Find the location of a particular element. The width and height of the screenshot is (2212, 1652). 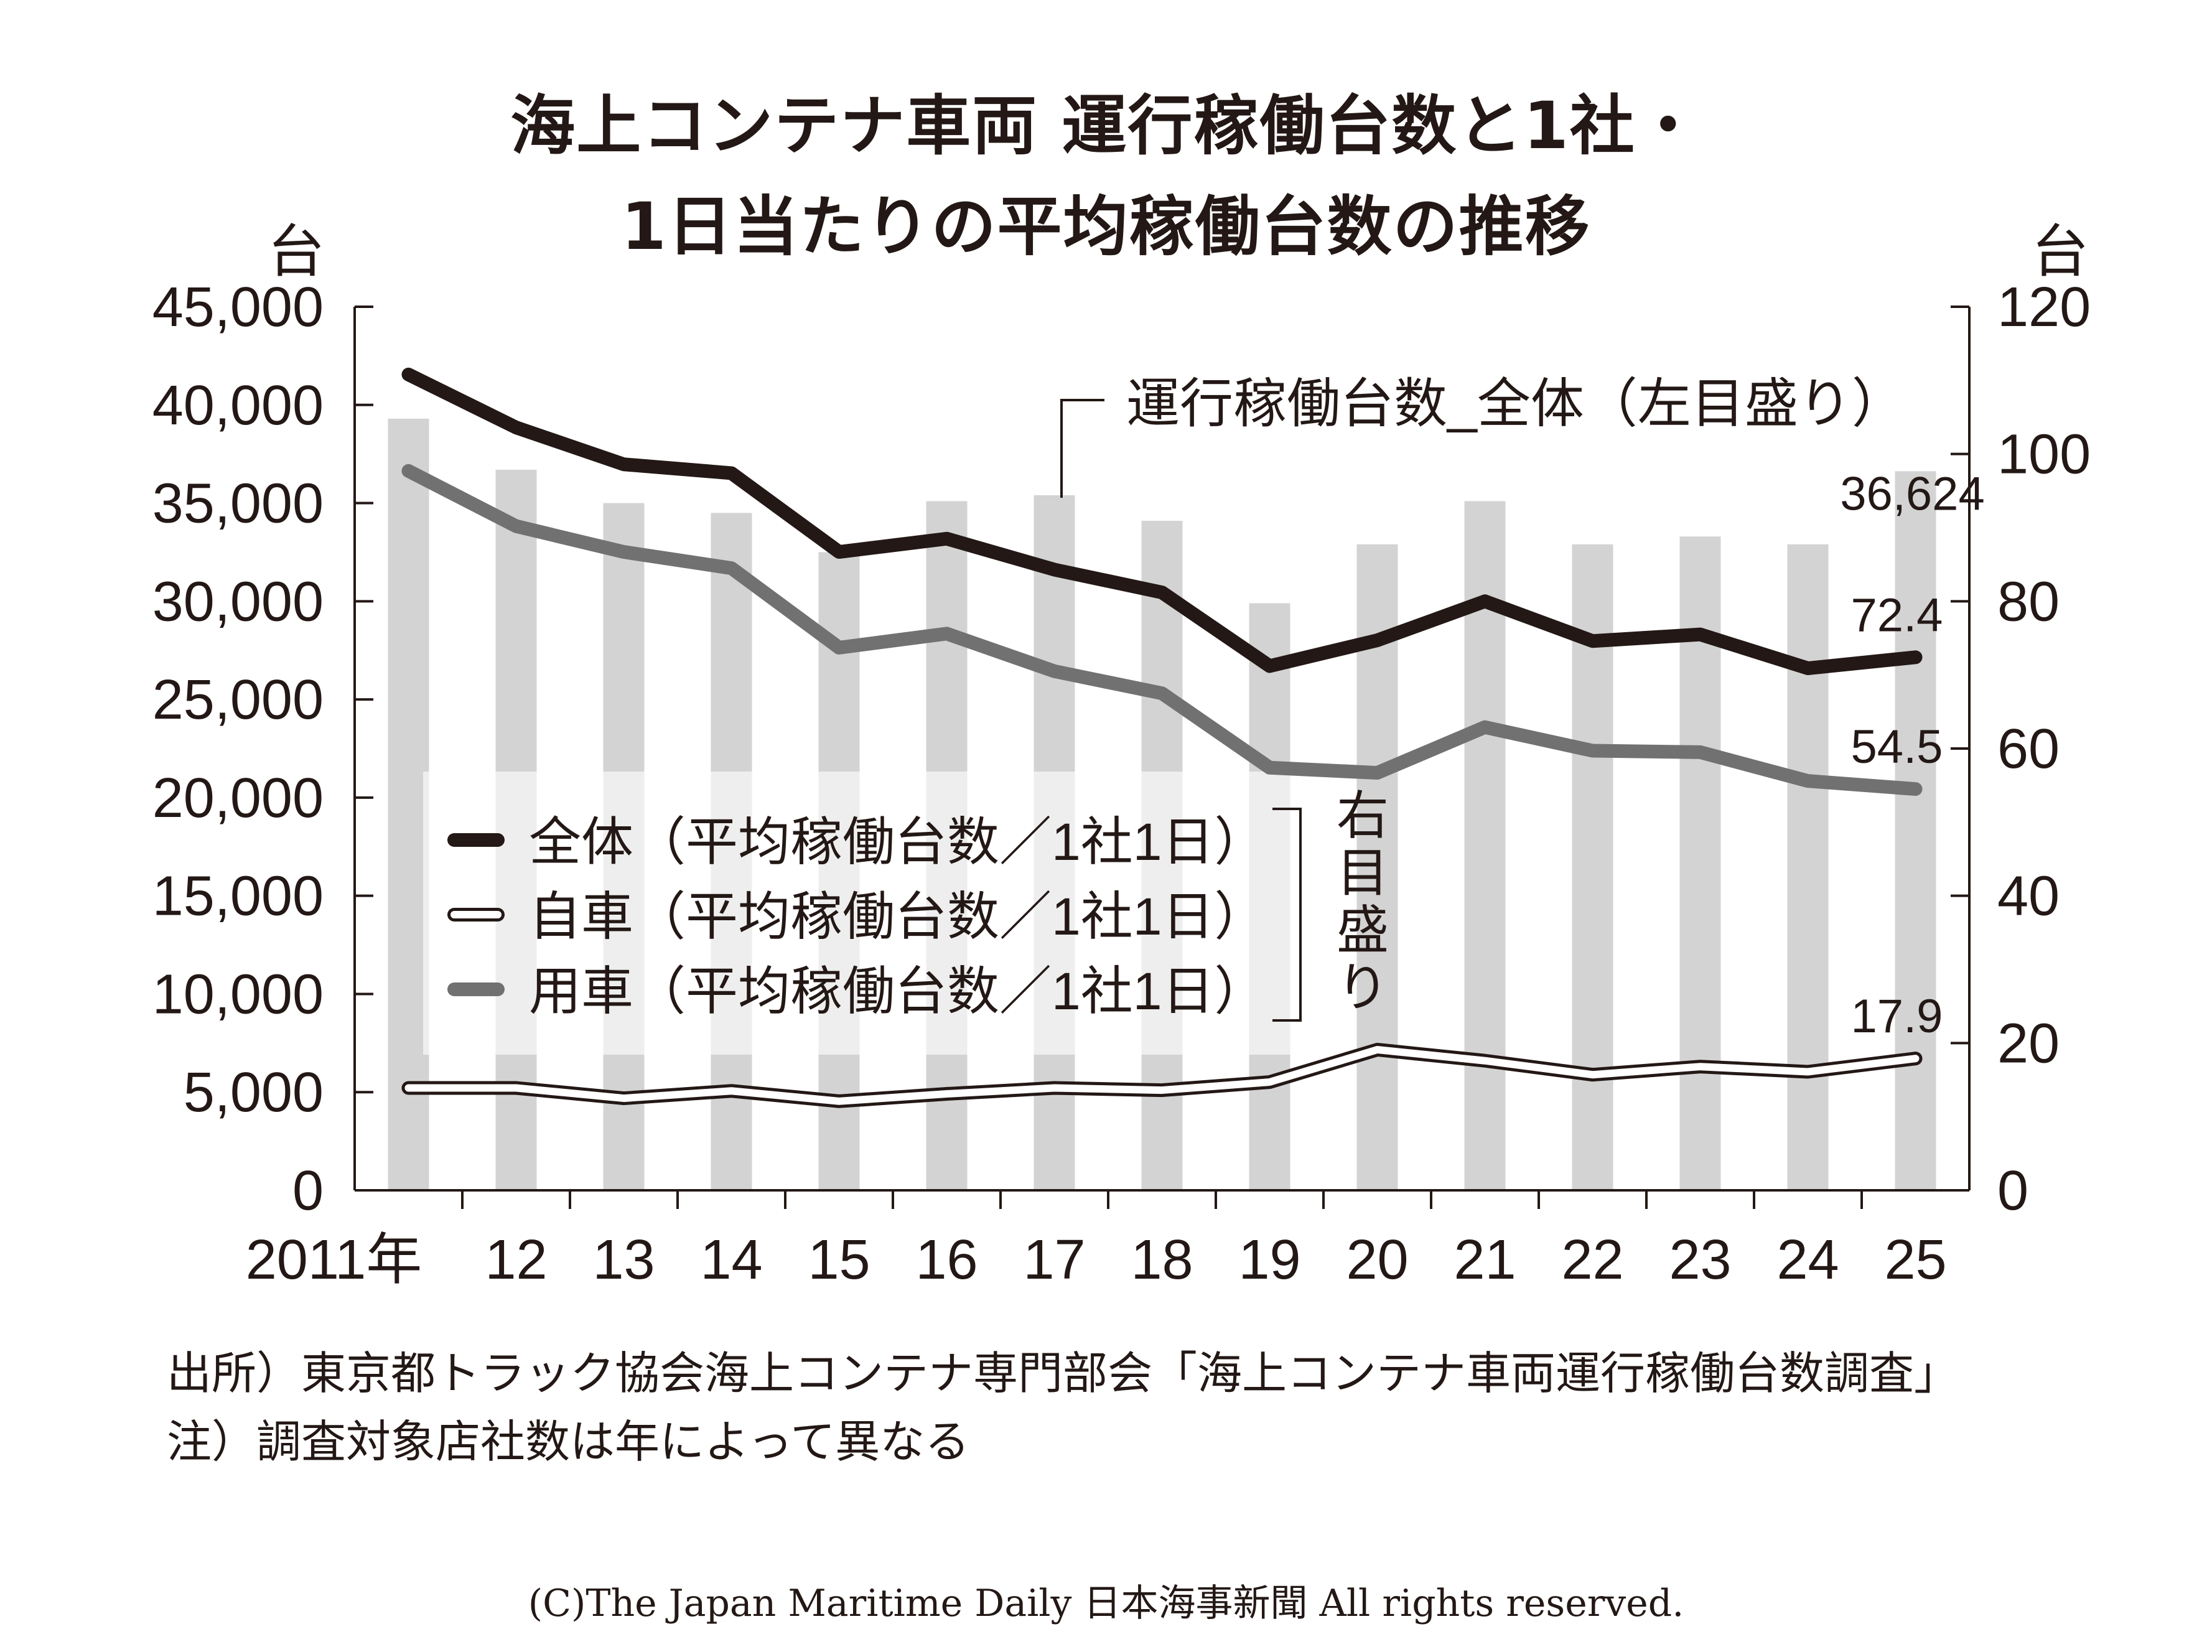

chart-title-line2: 1日当たりの平均稼働台数の推移 is located at coordinates (1106, 227).